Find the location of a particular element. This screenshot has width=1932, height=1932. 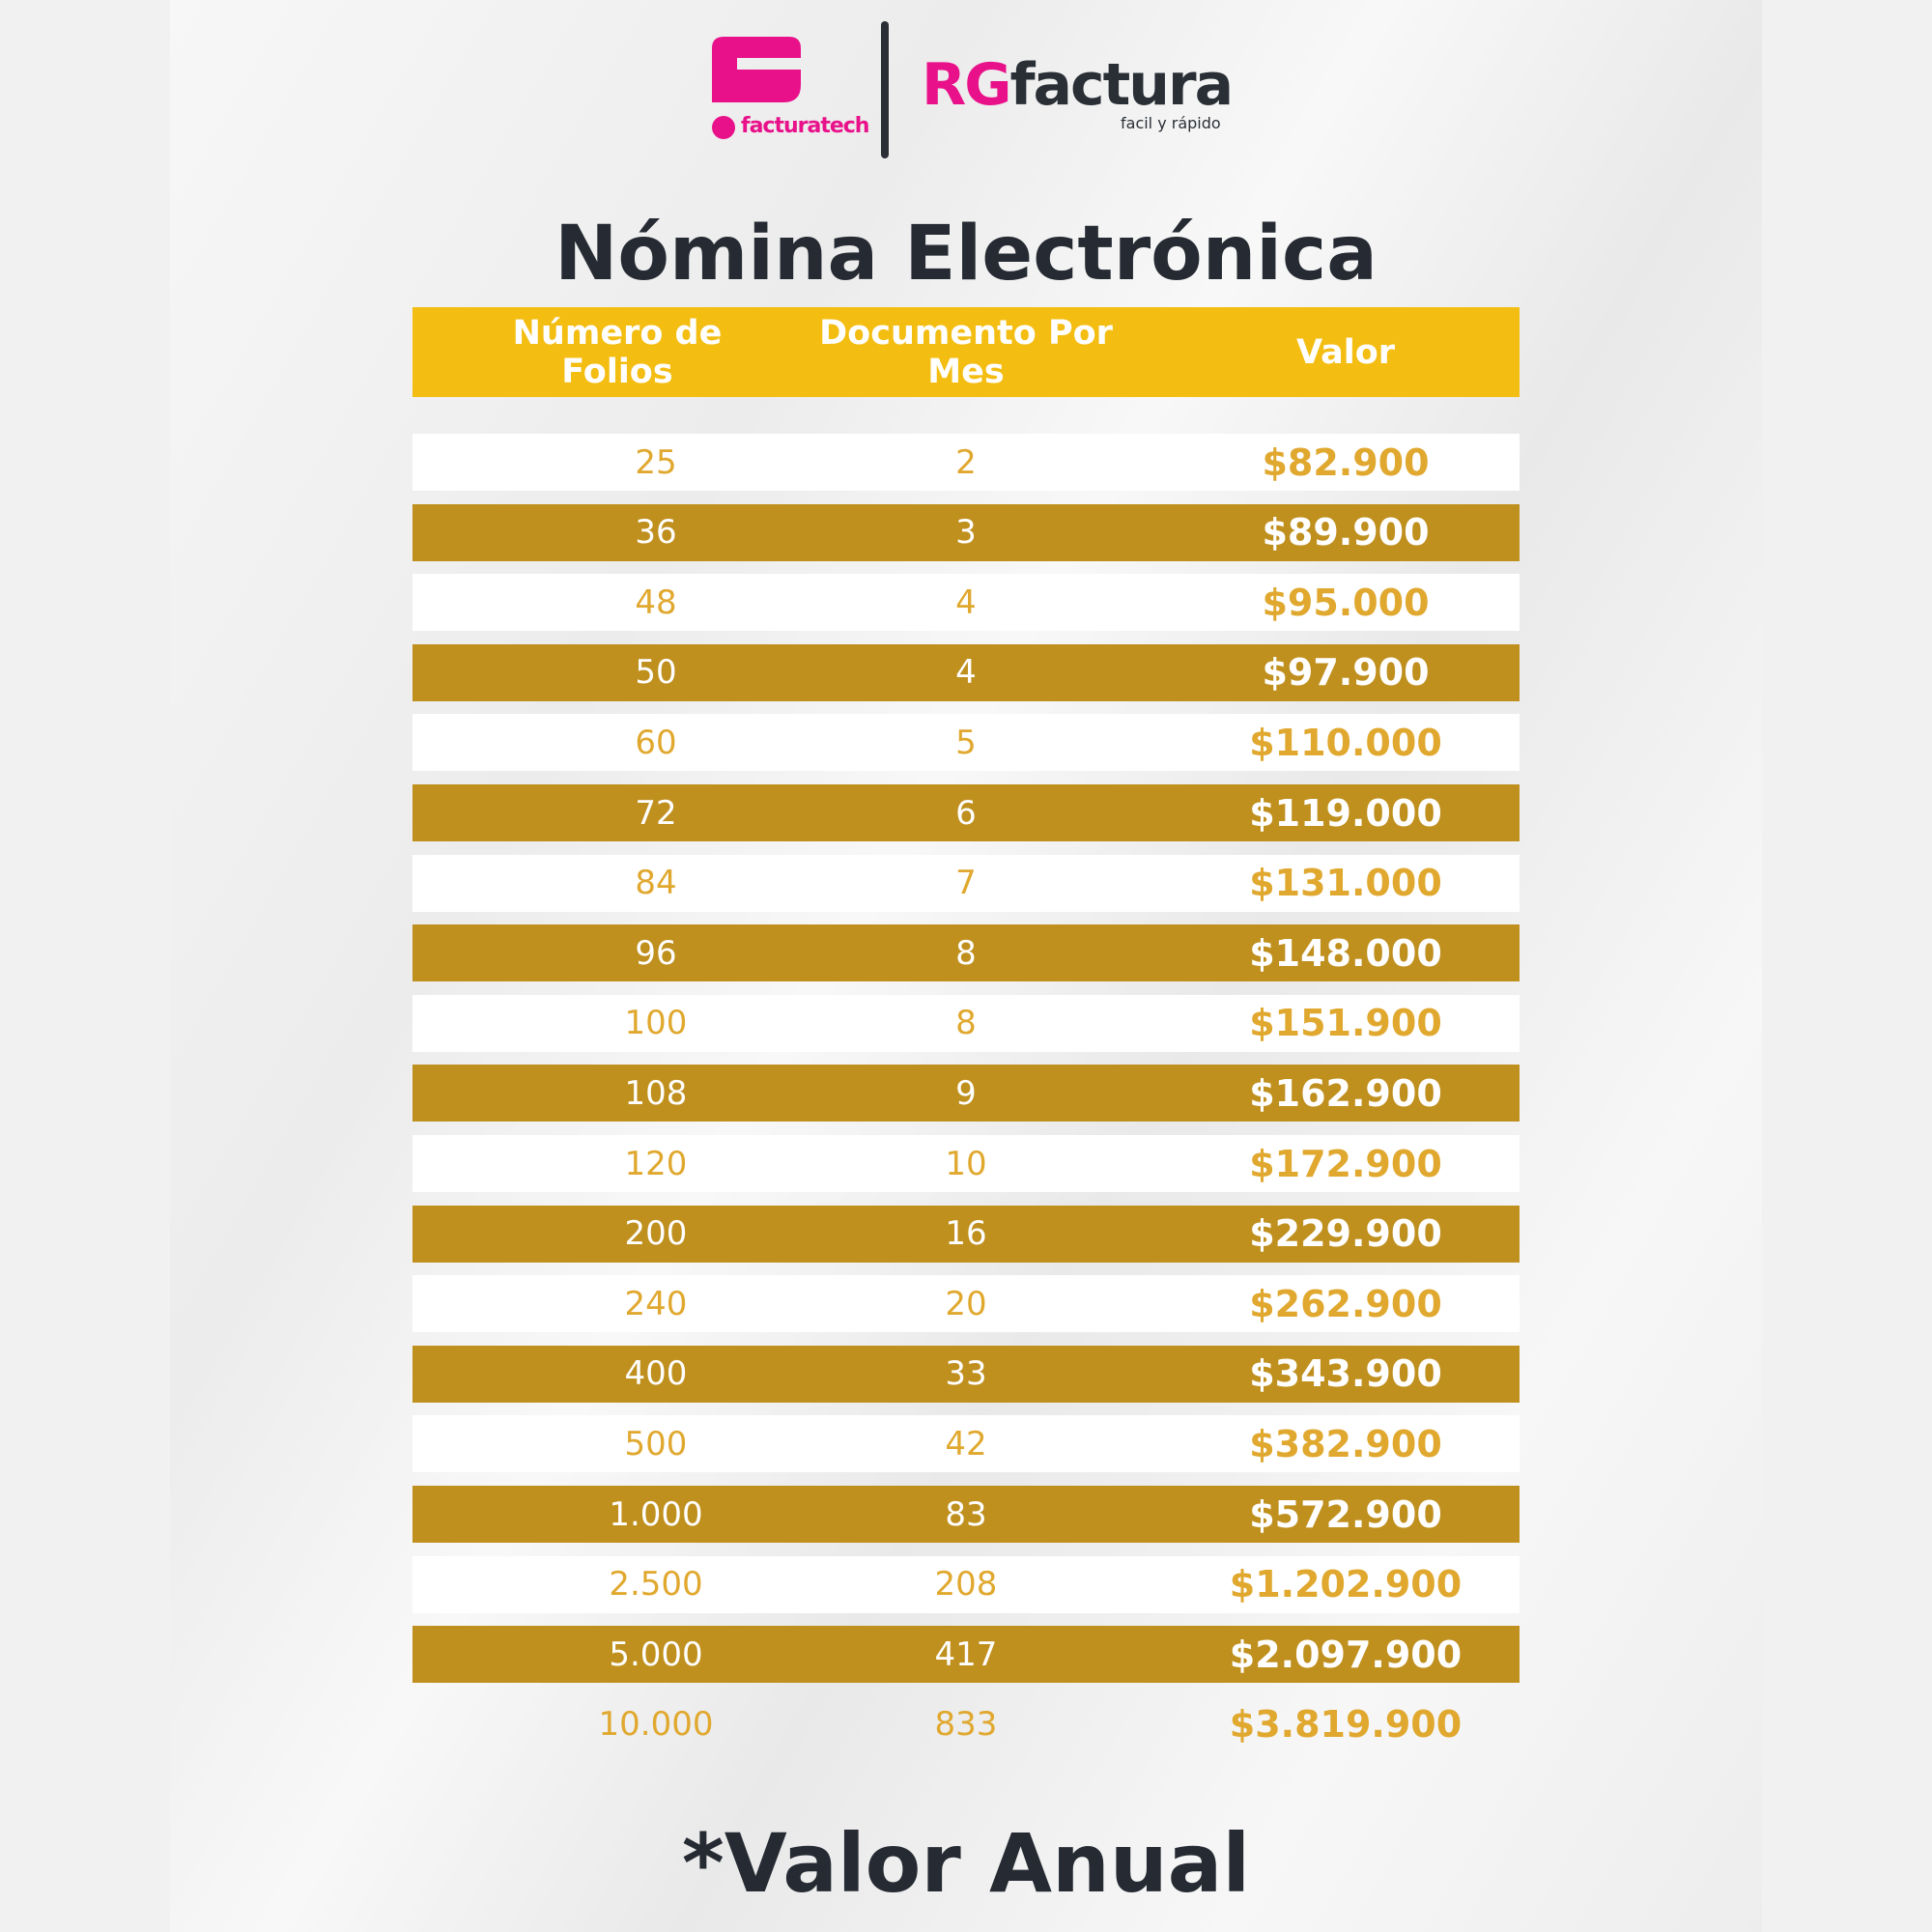

folios-cell: 36 is located at coordinates (656, 533).